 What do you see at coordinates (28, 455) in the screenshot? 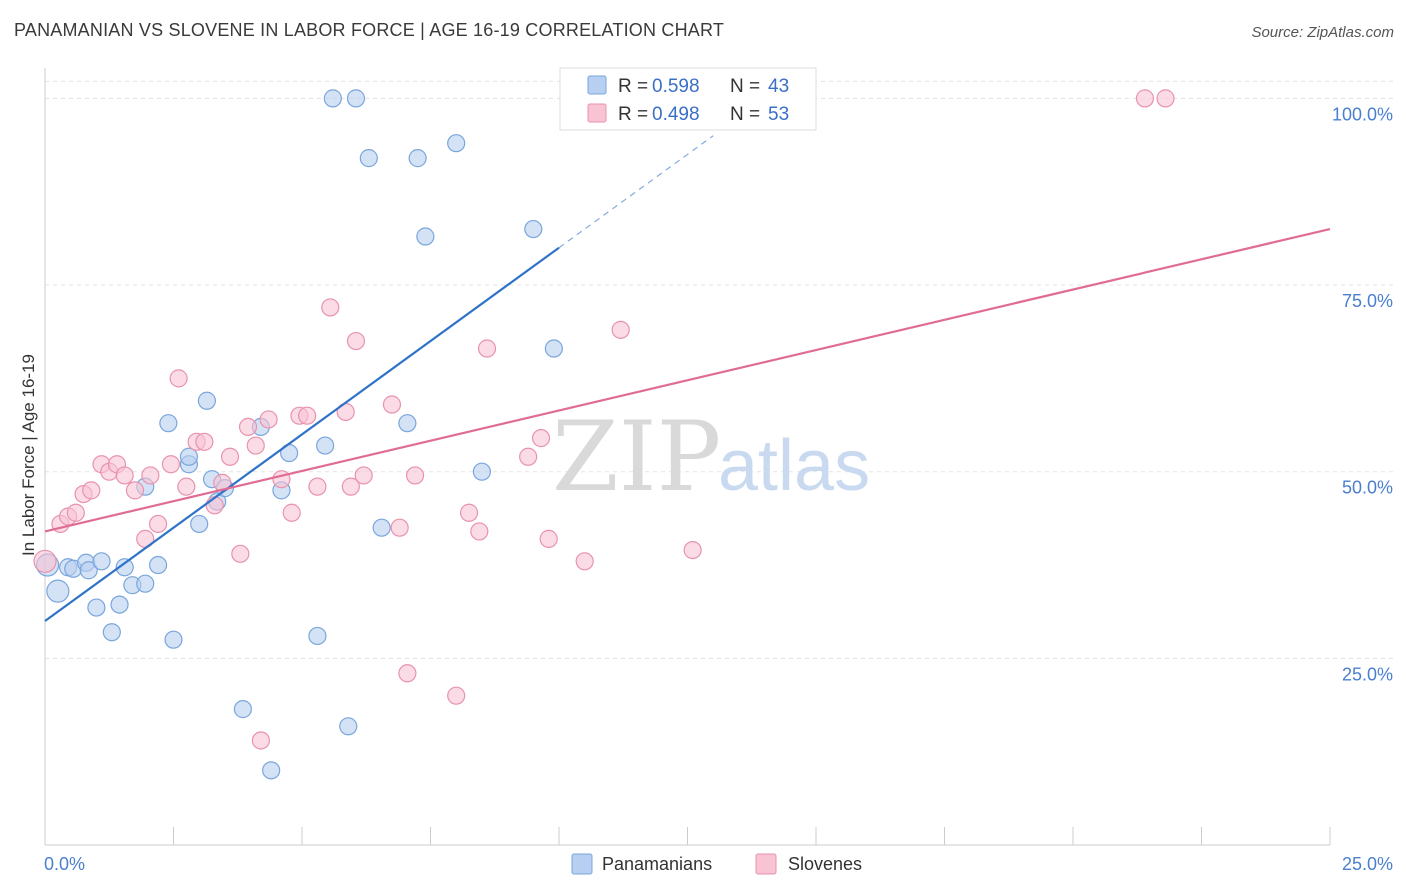
I see `y-axis-label: In Labor Force | Age 16-19` at bounding box center [28, 455].